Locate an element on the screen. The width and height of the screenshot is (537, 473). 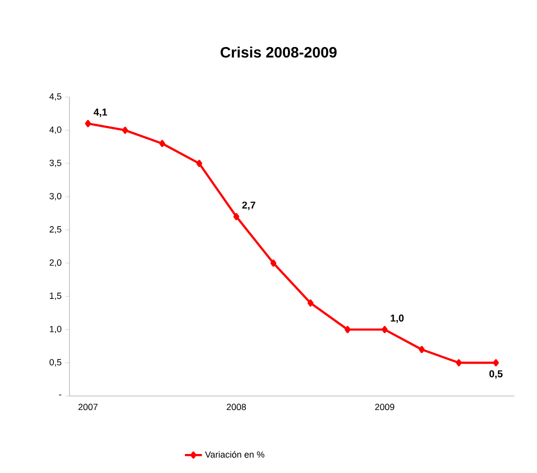
chart-title: Crisis 2008-2009 is located at coordinates (278, 52).